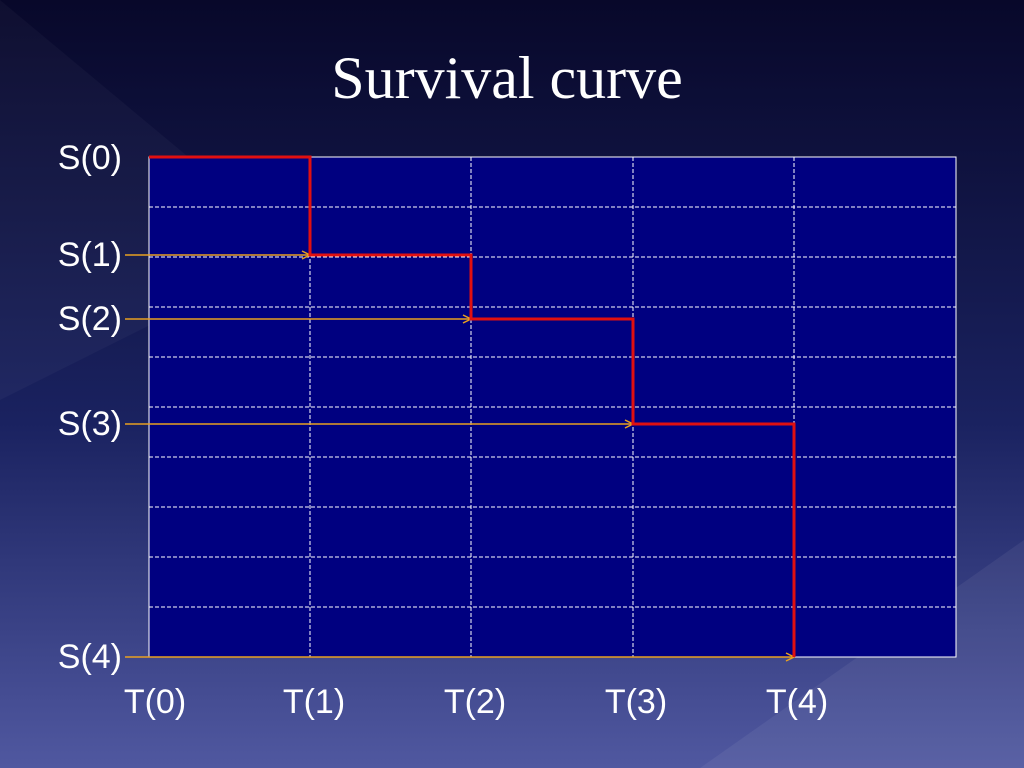 The height and width of the screenshot is (768, 1024). I want to click on y-label: S(0), so click(90, 158).